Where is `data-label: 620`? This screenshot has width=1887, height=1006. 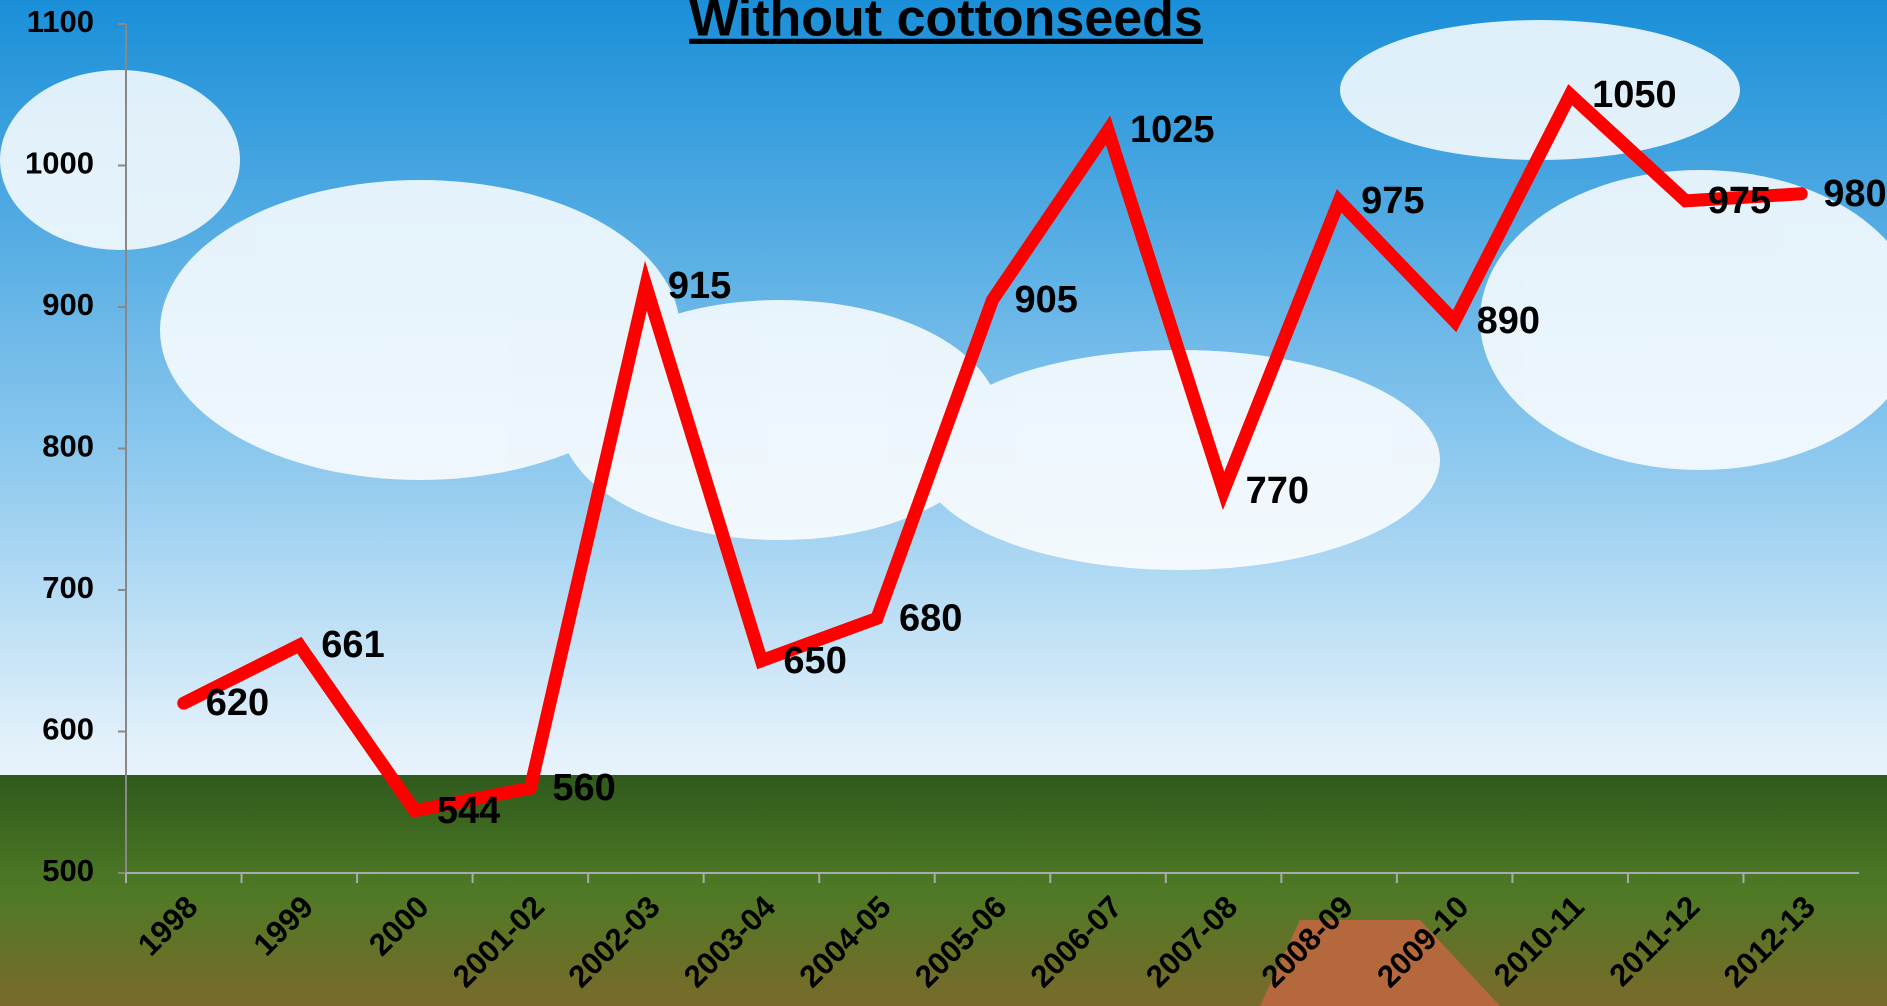 data-label: 620 is located at coordinates (237, 703).